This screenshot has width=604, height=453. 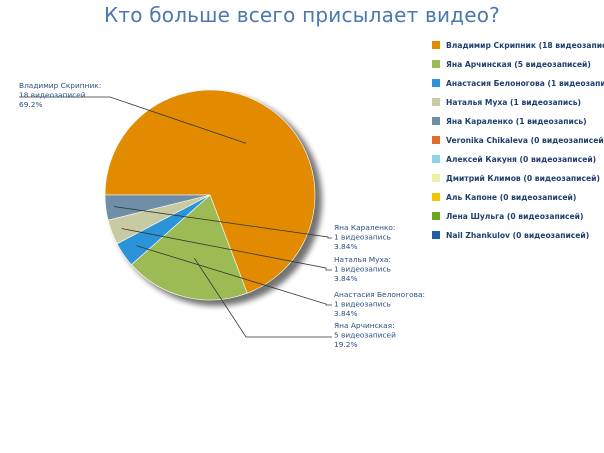 What do you see at coordinates (345, 278) in the screenshot?
I see `data-label-3-2: 3.84%` at bounding box center [345, 278].